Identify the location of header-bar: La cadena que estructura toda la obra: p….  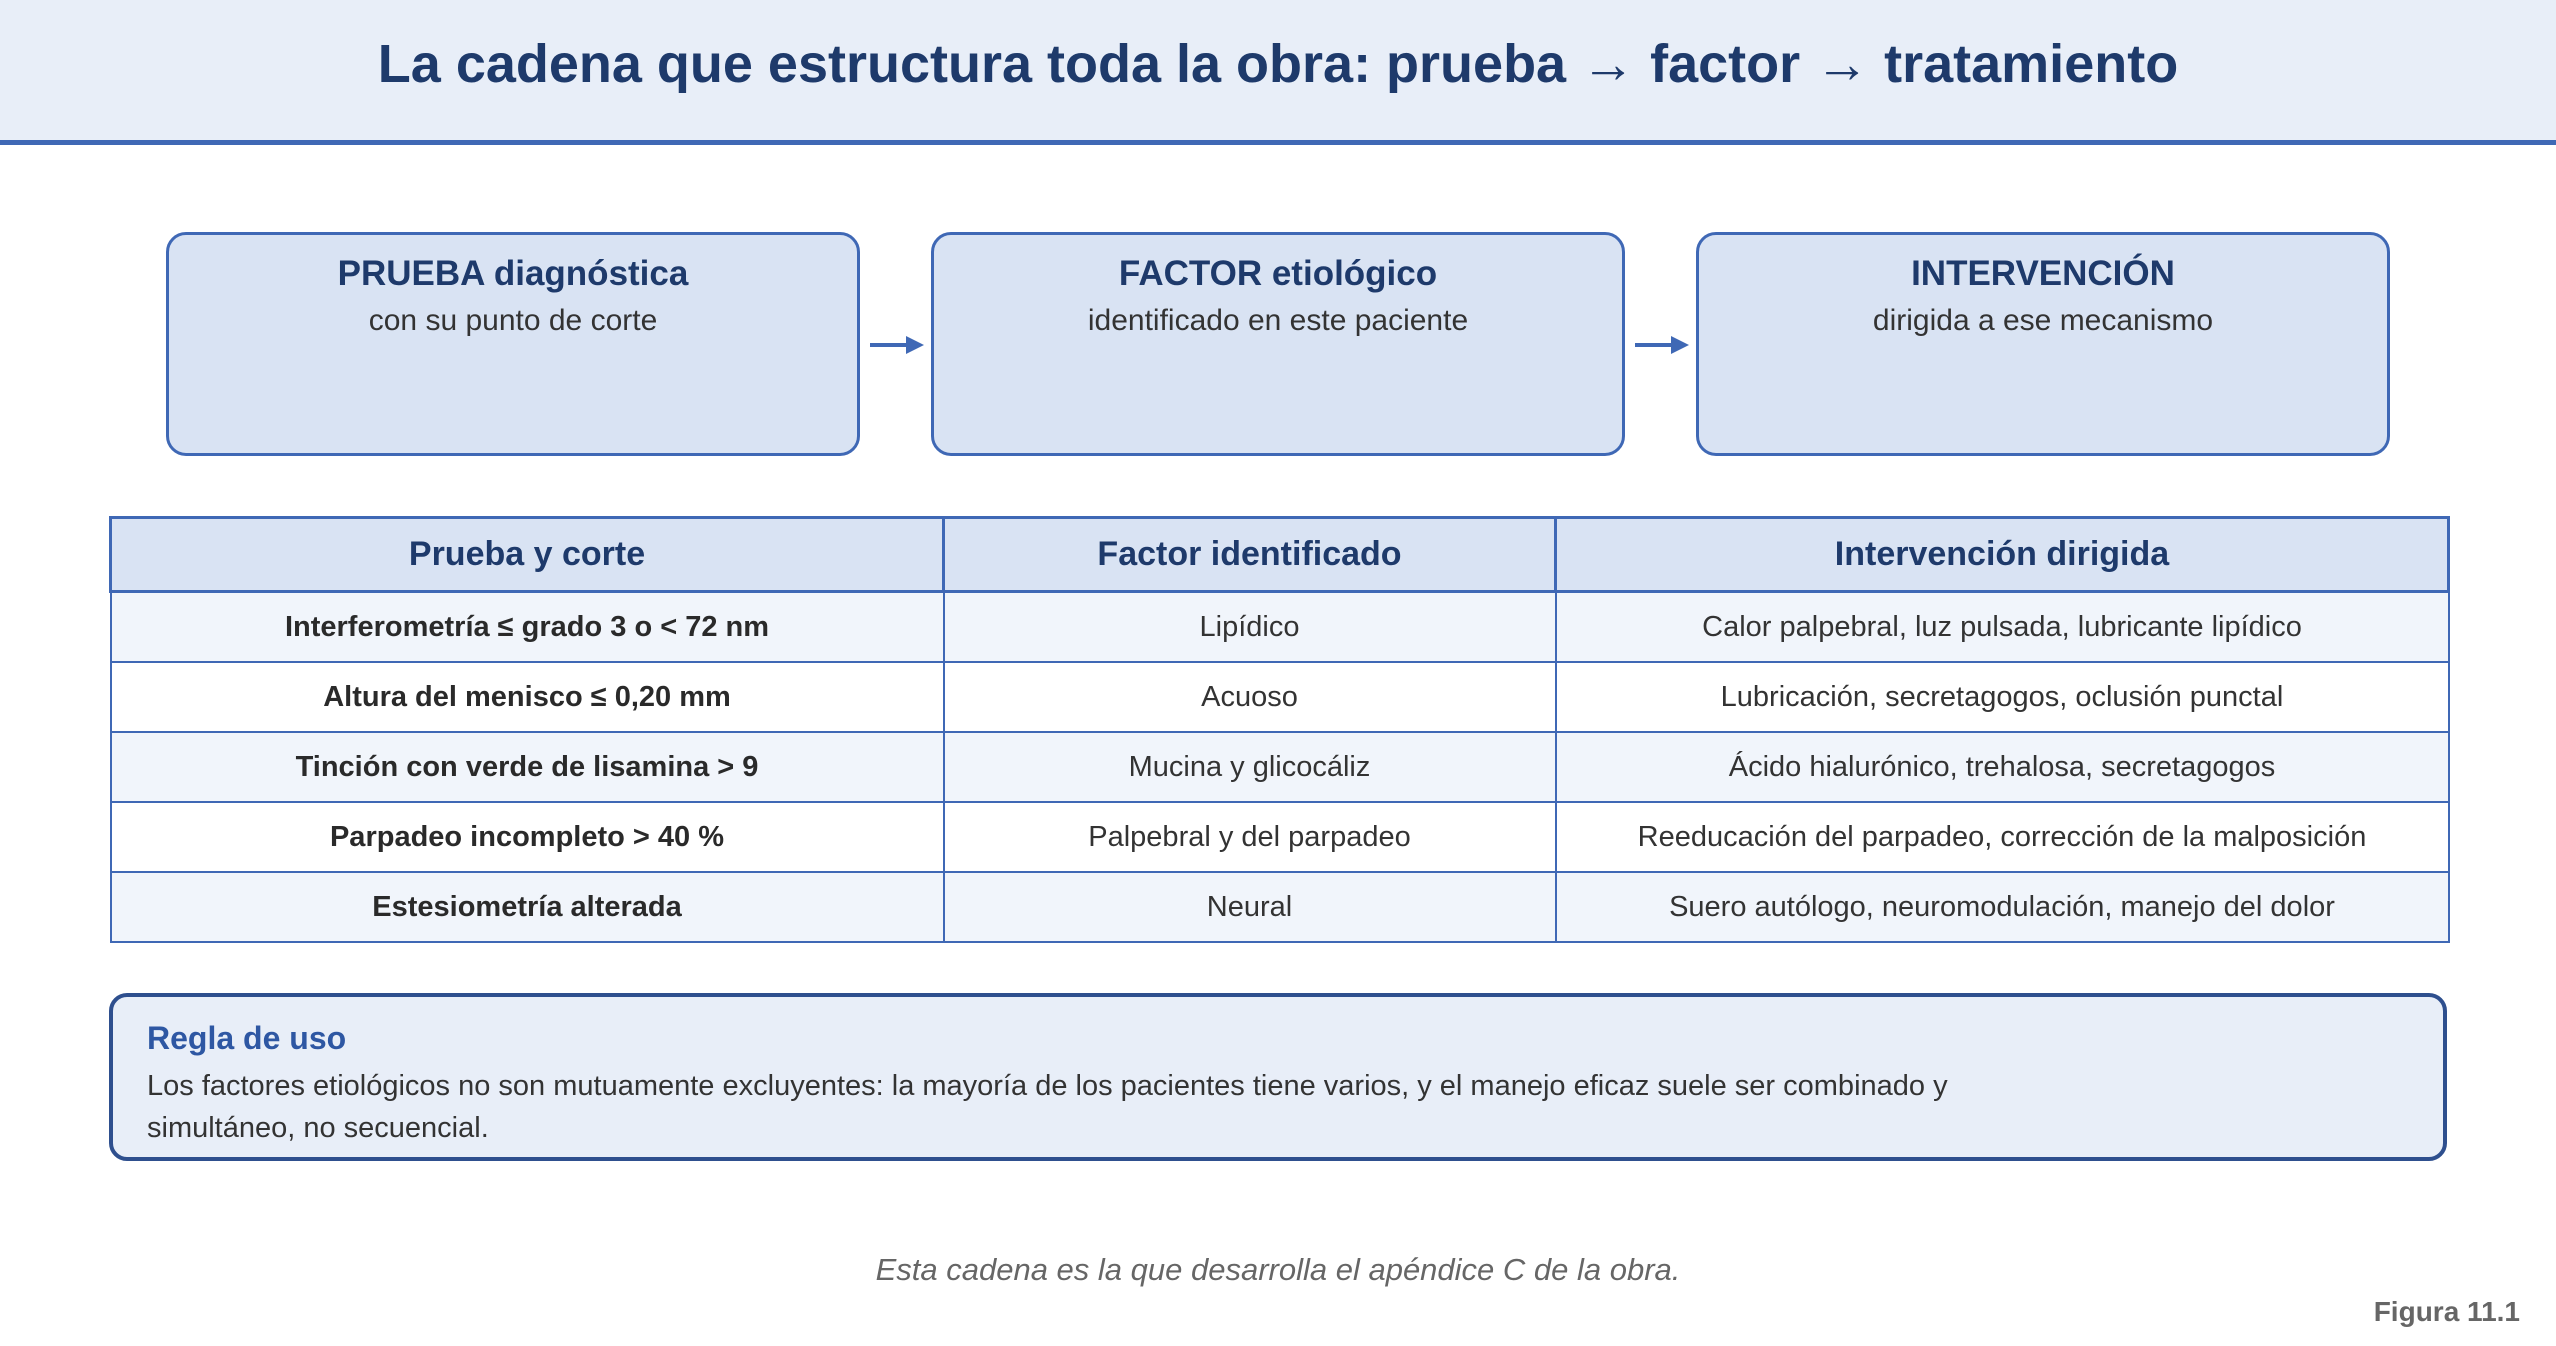
(1278, 72).